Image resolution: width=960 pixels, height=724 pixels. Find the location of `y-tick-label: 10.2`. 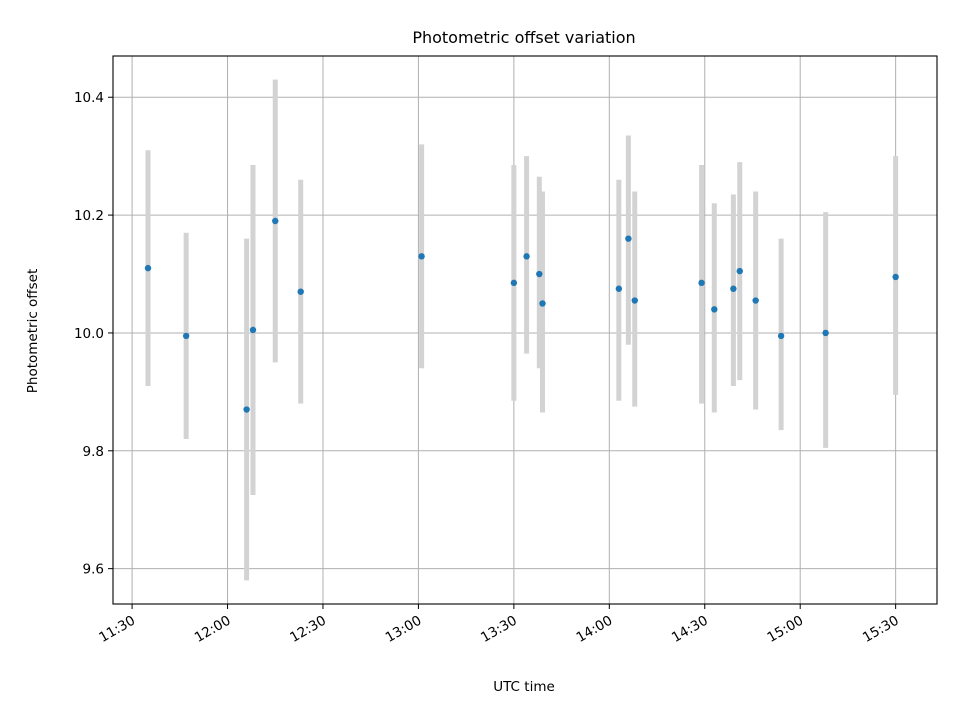

y-tick-label: 10.2 is located at coordinates (89, 216).